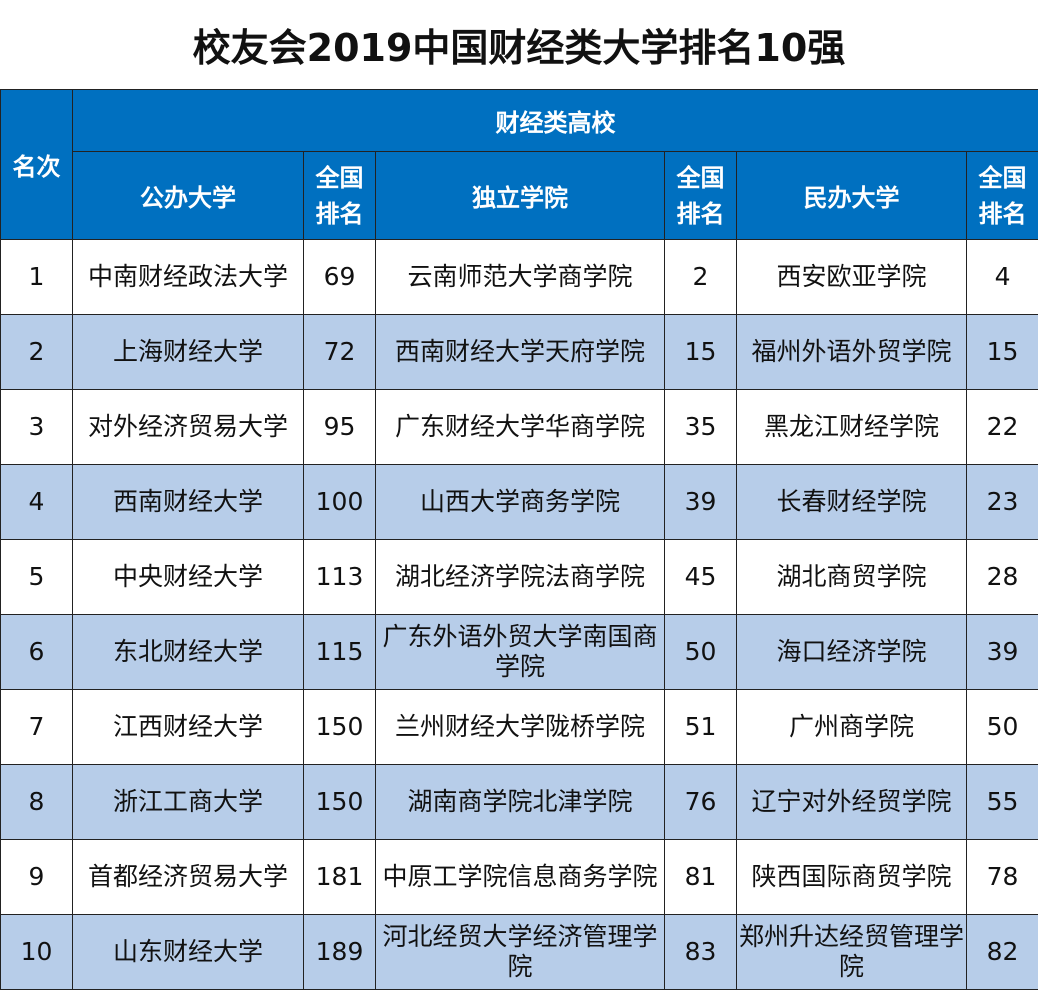 The image size is (1038, 1000). What do you see at coordinates (36, 164) in the screenshot?
I see `header-rank: 名次` at bounding box center [36, 164].